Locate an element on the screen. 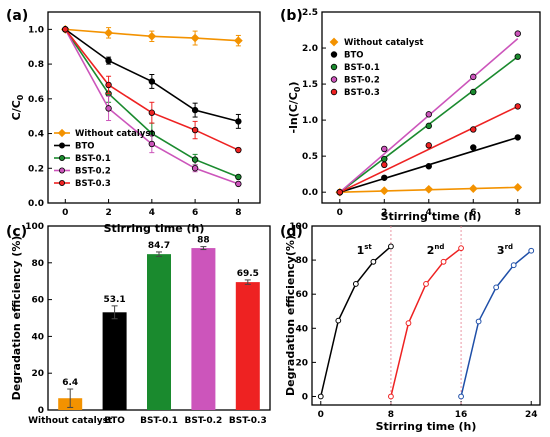 The image size is (550, 437). y-tick-label: 40 is located at coordinates (301, 329).